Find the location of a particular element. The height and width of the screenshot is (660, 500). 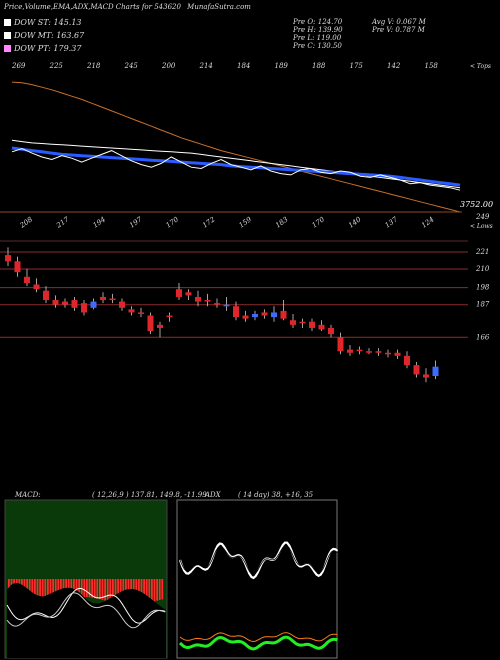

adx-line is located at coordinates (258, 643).